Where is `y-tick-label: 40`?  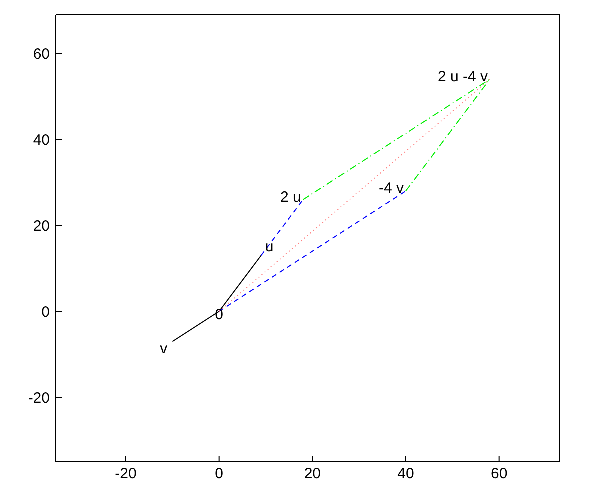
y-tick-label: 40 is located at coordinates (41, 140).